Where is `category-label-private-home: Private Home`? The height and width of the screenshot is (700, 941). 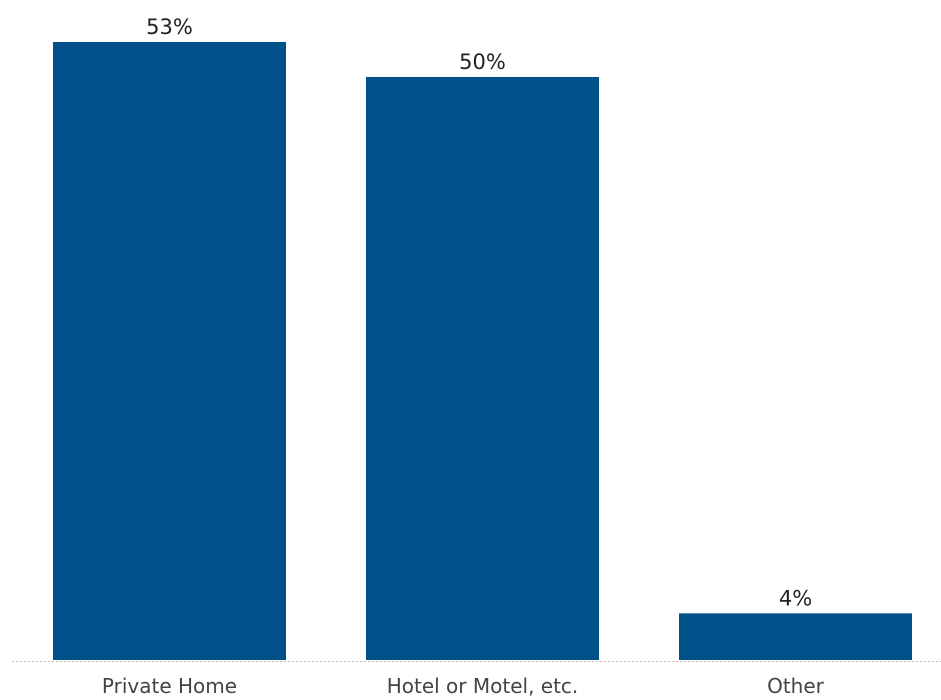 category-label-private-home: Private Home is located at coordinates (169, 686).